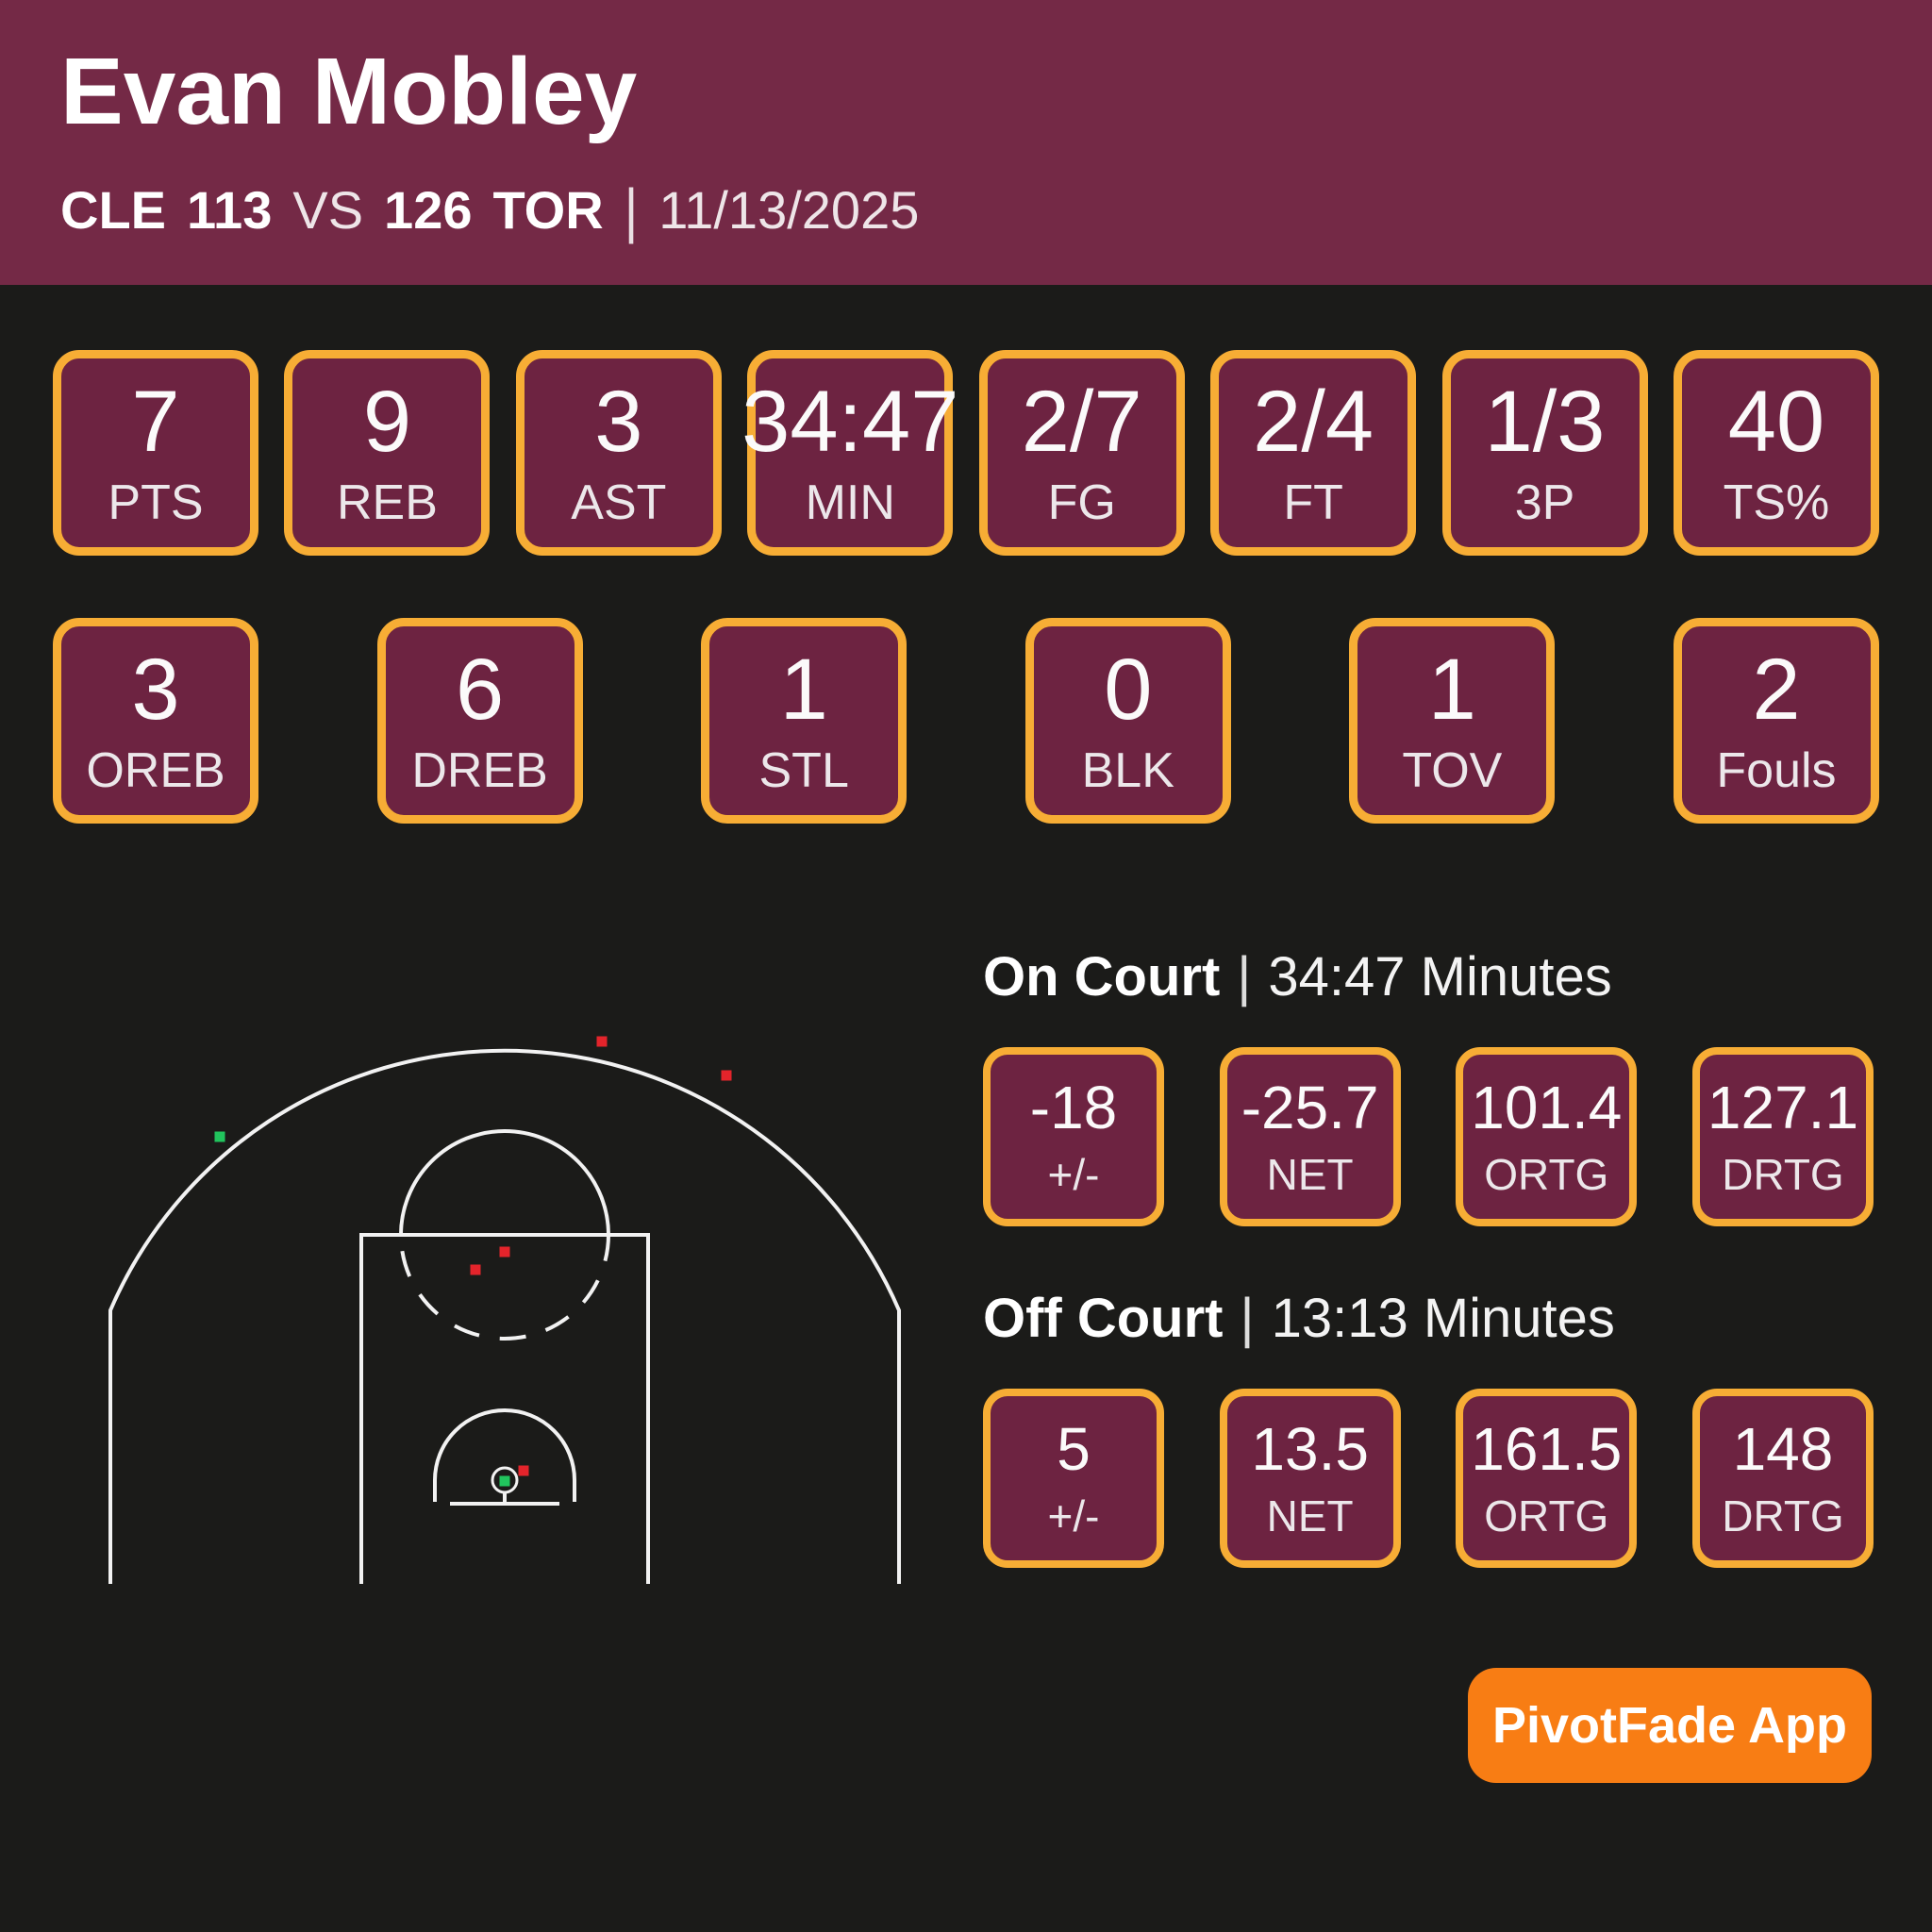 The width and height of the screenshot is (1932, 1932). I want to click on home-score: 126, so click(429, 210).